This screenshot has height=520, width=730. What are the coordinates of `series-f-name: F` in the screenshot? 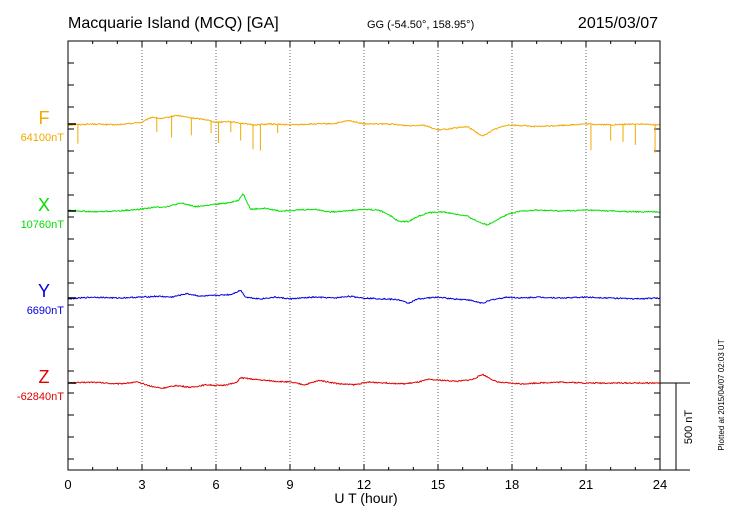 It's located at (44, 118).